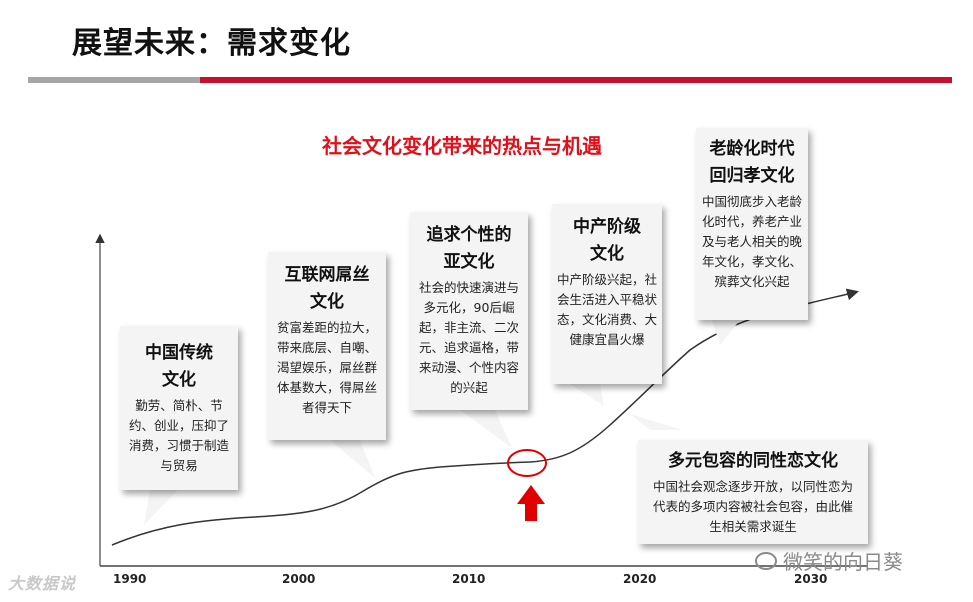 The image size is (973, 602). I want to click on callout-heading: 追求个性的亚文化, so click(469, 248).